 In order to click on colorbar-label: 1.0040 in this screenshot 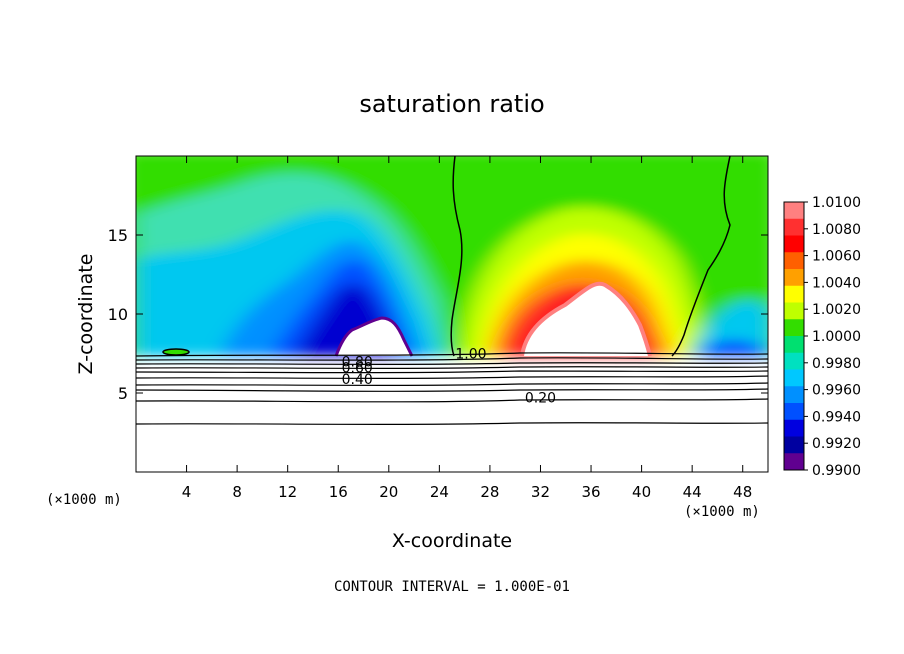, I will do `click(836, 283)`.